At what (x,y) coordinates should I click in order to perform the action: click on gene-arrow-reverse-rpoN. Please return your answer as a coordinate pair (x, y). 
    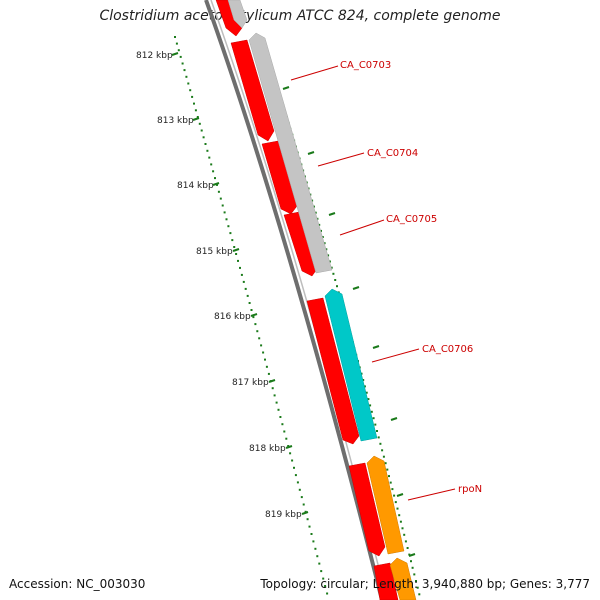
    Looking at the image, I should click on (385, 505).